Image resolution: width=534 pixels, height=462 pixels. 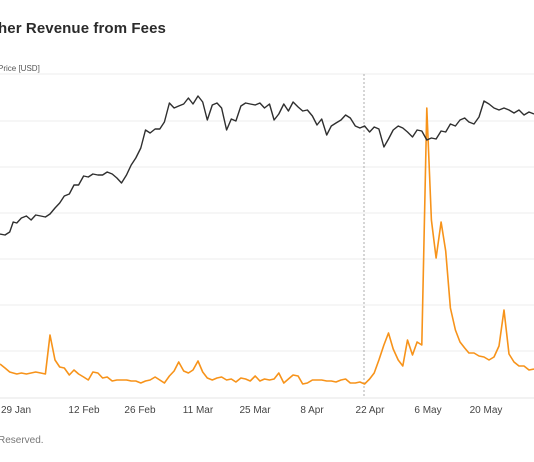 What do you see at coordinates (83, 28) in the screenshot?
I see `chart-title: her Revenue from Fees` at bounding box center [83, 28].